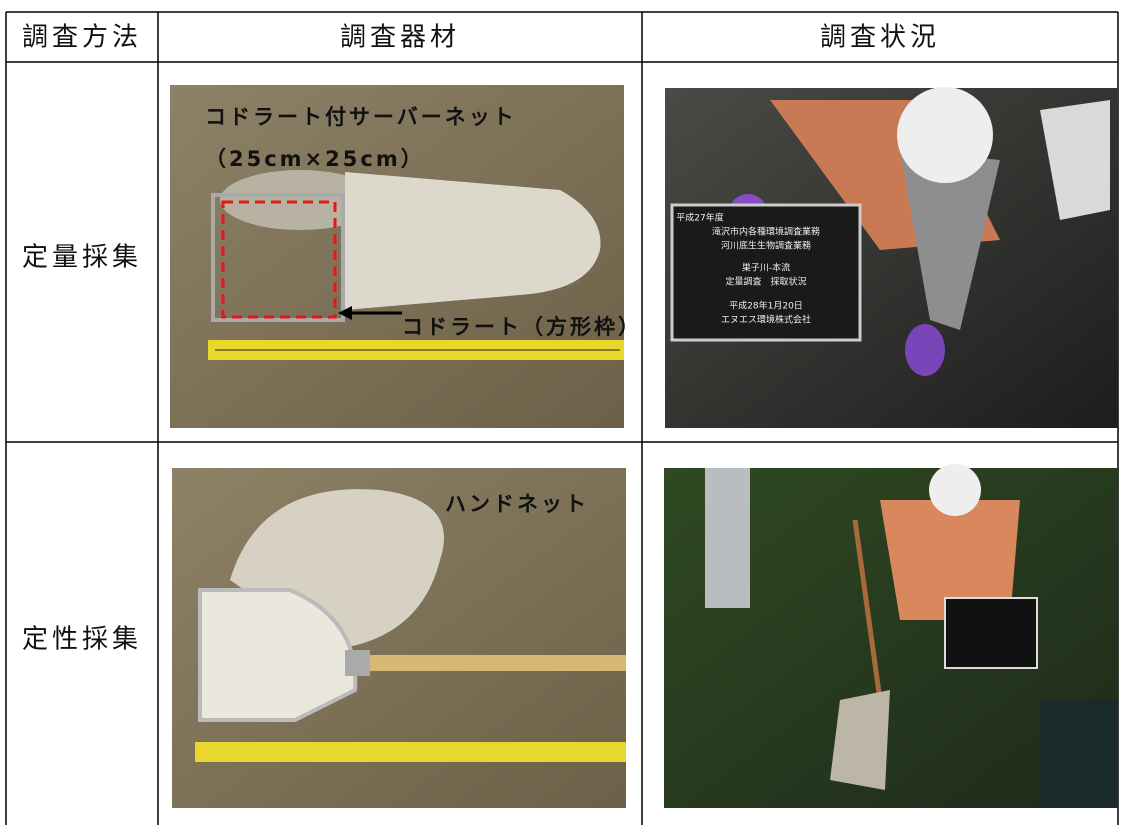 The image size is (1132, 825). Describe the element at coordinates (517, 504) in the screenshot. I see `photo-label: ハンドネット` at that location.